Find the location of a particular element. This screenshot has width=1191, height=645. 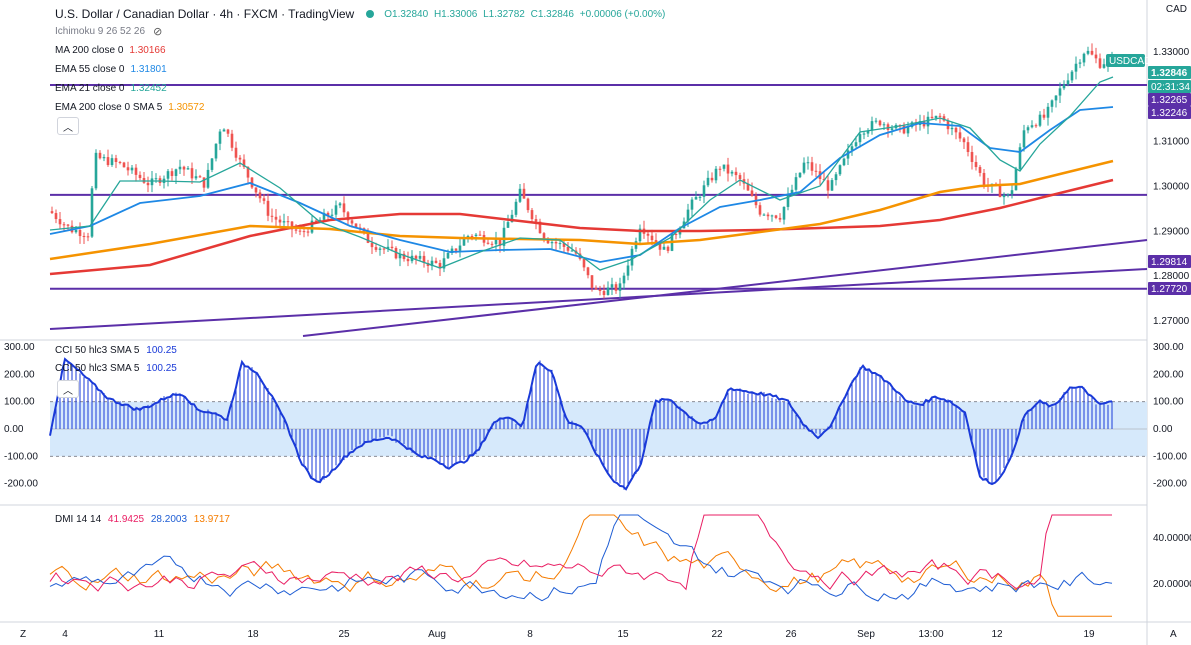

cci-label-1: CCI 50 hlc3 SMA 5 is located at coordinates (97, 350).